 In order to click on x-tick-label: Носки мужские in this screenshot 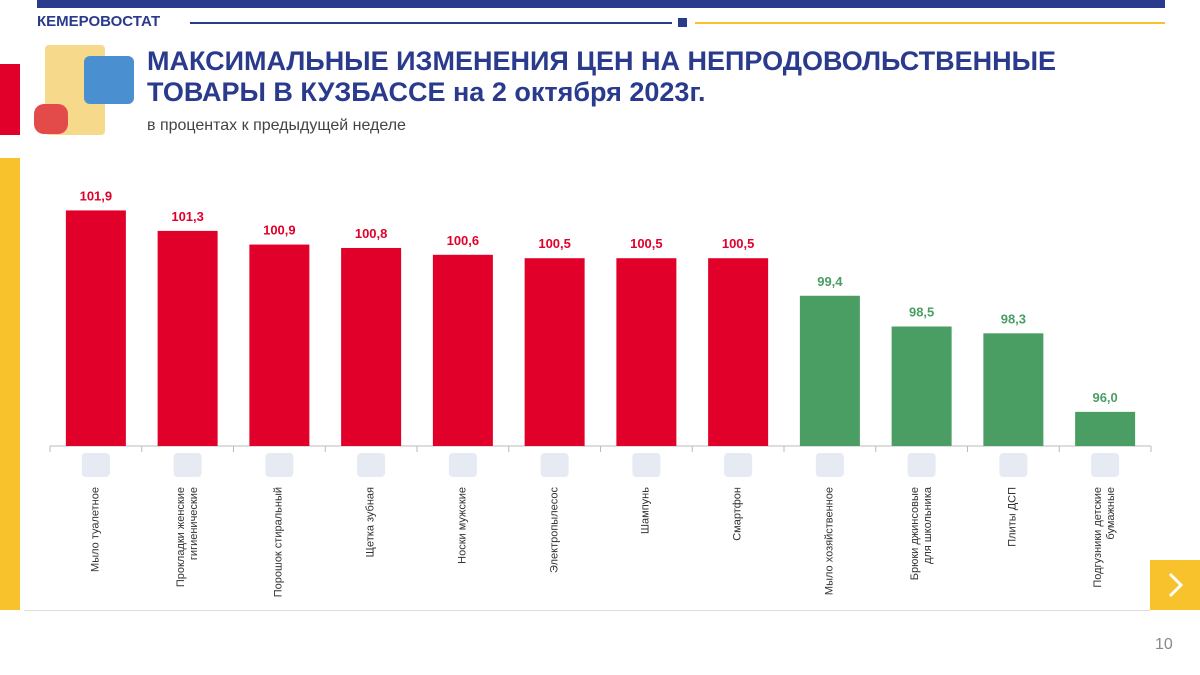, I will do `click(462, 525)`.